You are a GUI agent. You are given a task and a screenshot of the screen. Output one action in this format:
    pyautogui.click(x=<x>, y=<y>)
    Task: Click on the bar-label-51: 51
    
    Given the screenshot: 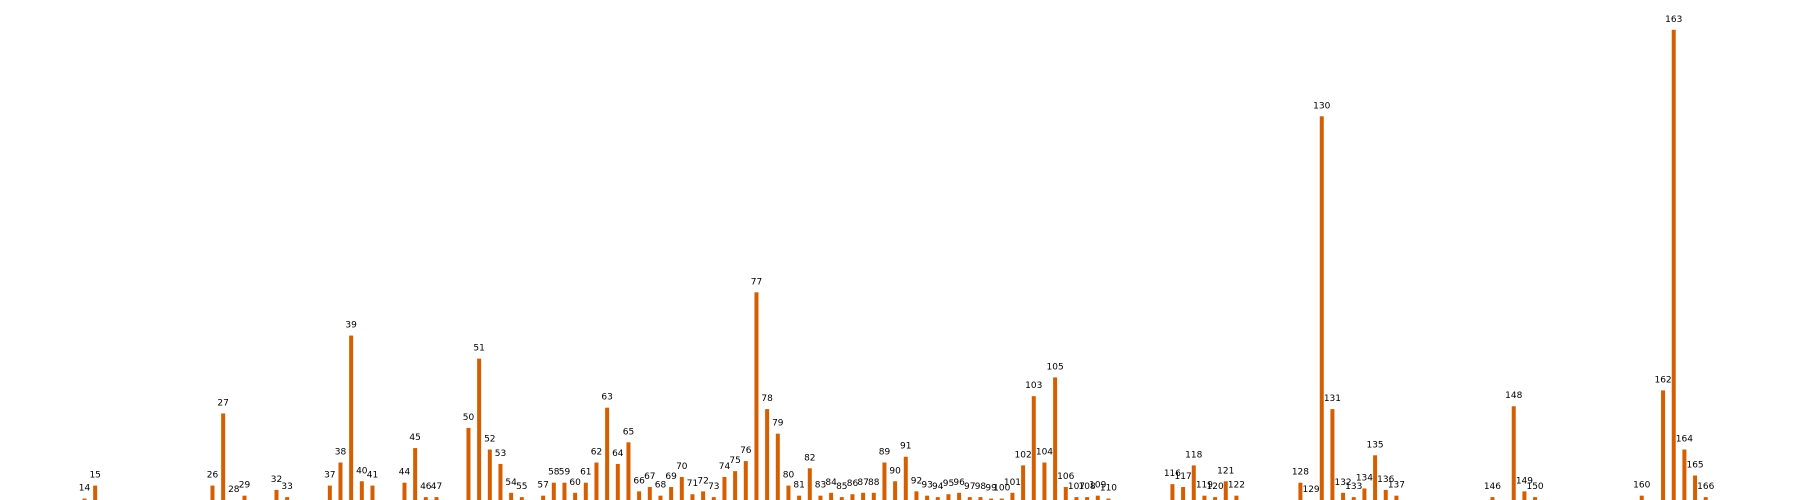 What is the action you would take?
    pyautogui.click(x=478, y=349)
    